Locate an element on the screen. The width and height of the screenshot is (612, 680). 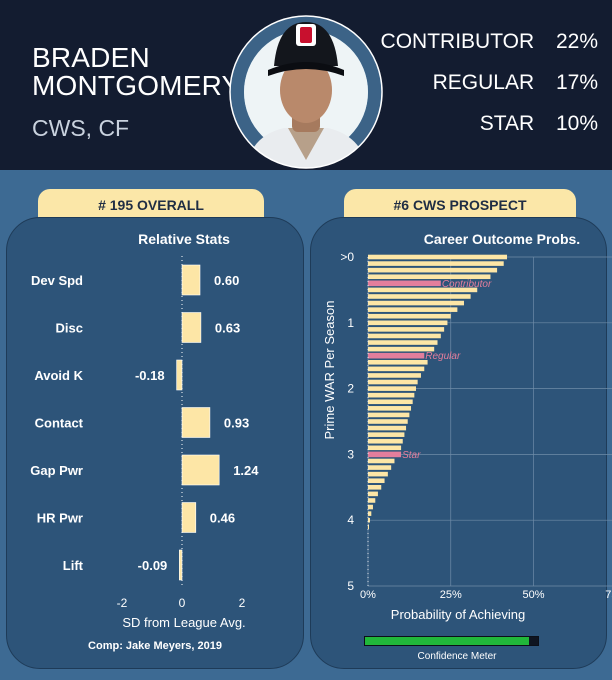
outcome-y-tick-label: >0 is located at coordinates (347, 257).